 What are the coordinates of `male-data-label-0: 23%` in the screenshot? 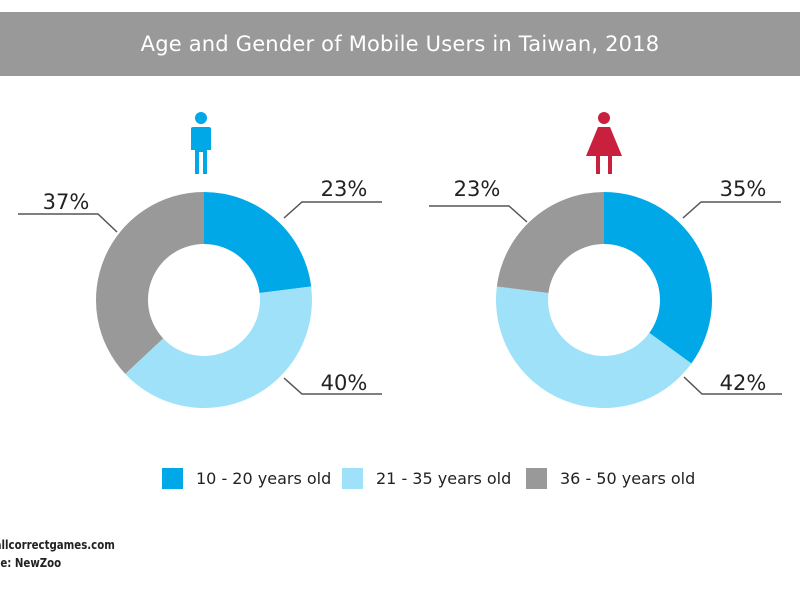 It's located at (344, 189).